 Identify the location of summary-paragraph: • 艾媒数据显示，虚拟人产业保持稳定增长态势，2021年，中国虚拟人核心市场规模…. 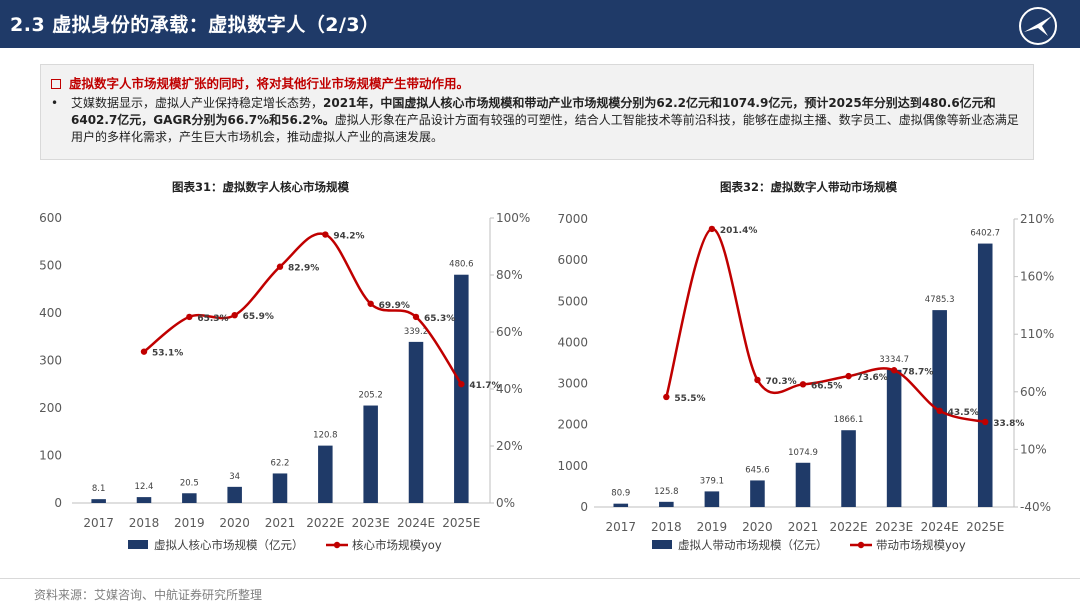
(538, 120).